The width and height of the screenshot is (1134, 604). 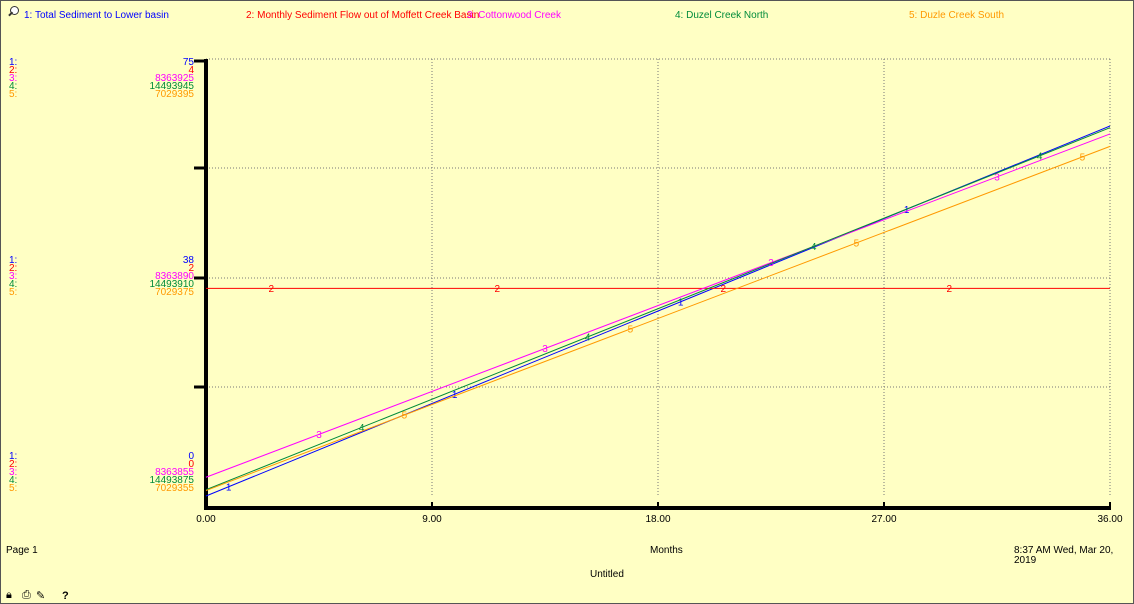 What do you see at coordinates (13, 480) in the screenshot?
I see `scale-bottom-series-4-index: 4:` at bounding box center [13, 480].